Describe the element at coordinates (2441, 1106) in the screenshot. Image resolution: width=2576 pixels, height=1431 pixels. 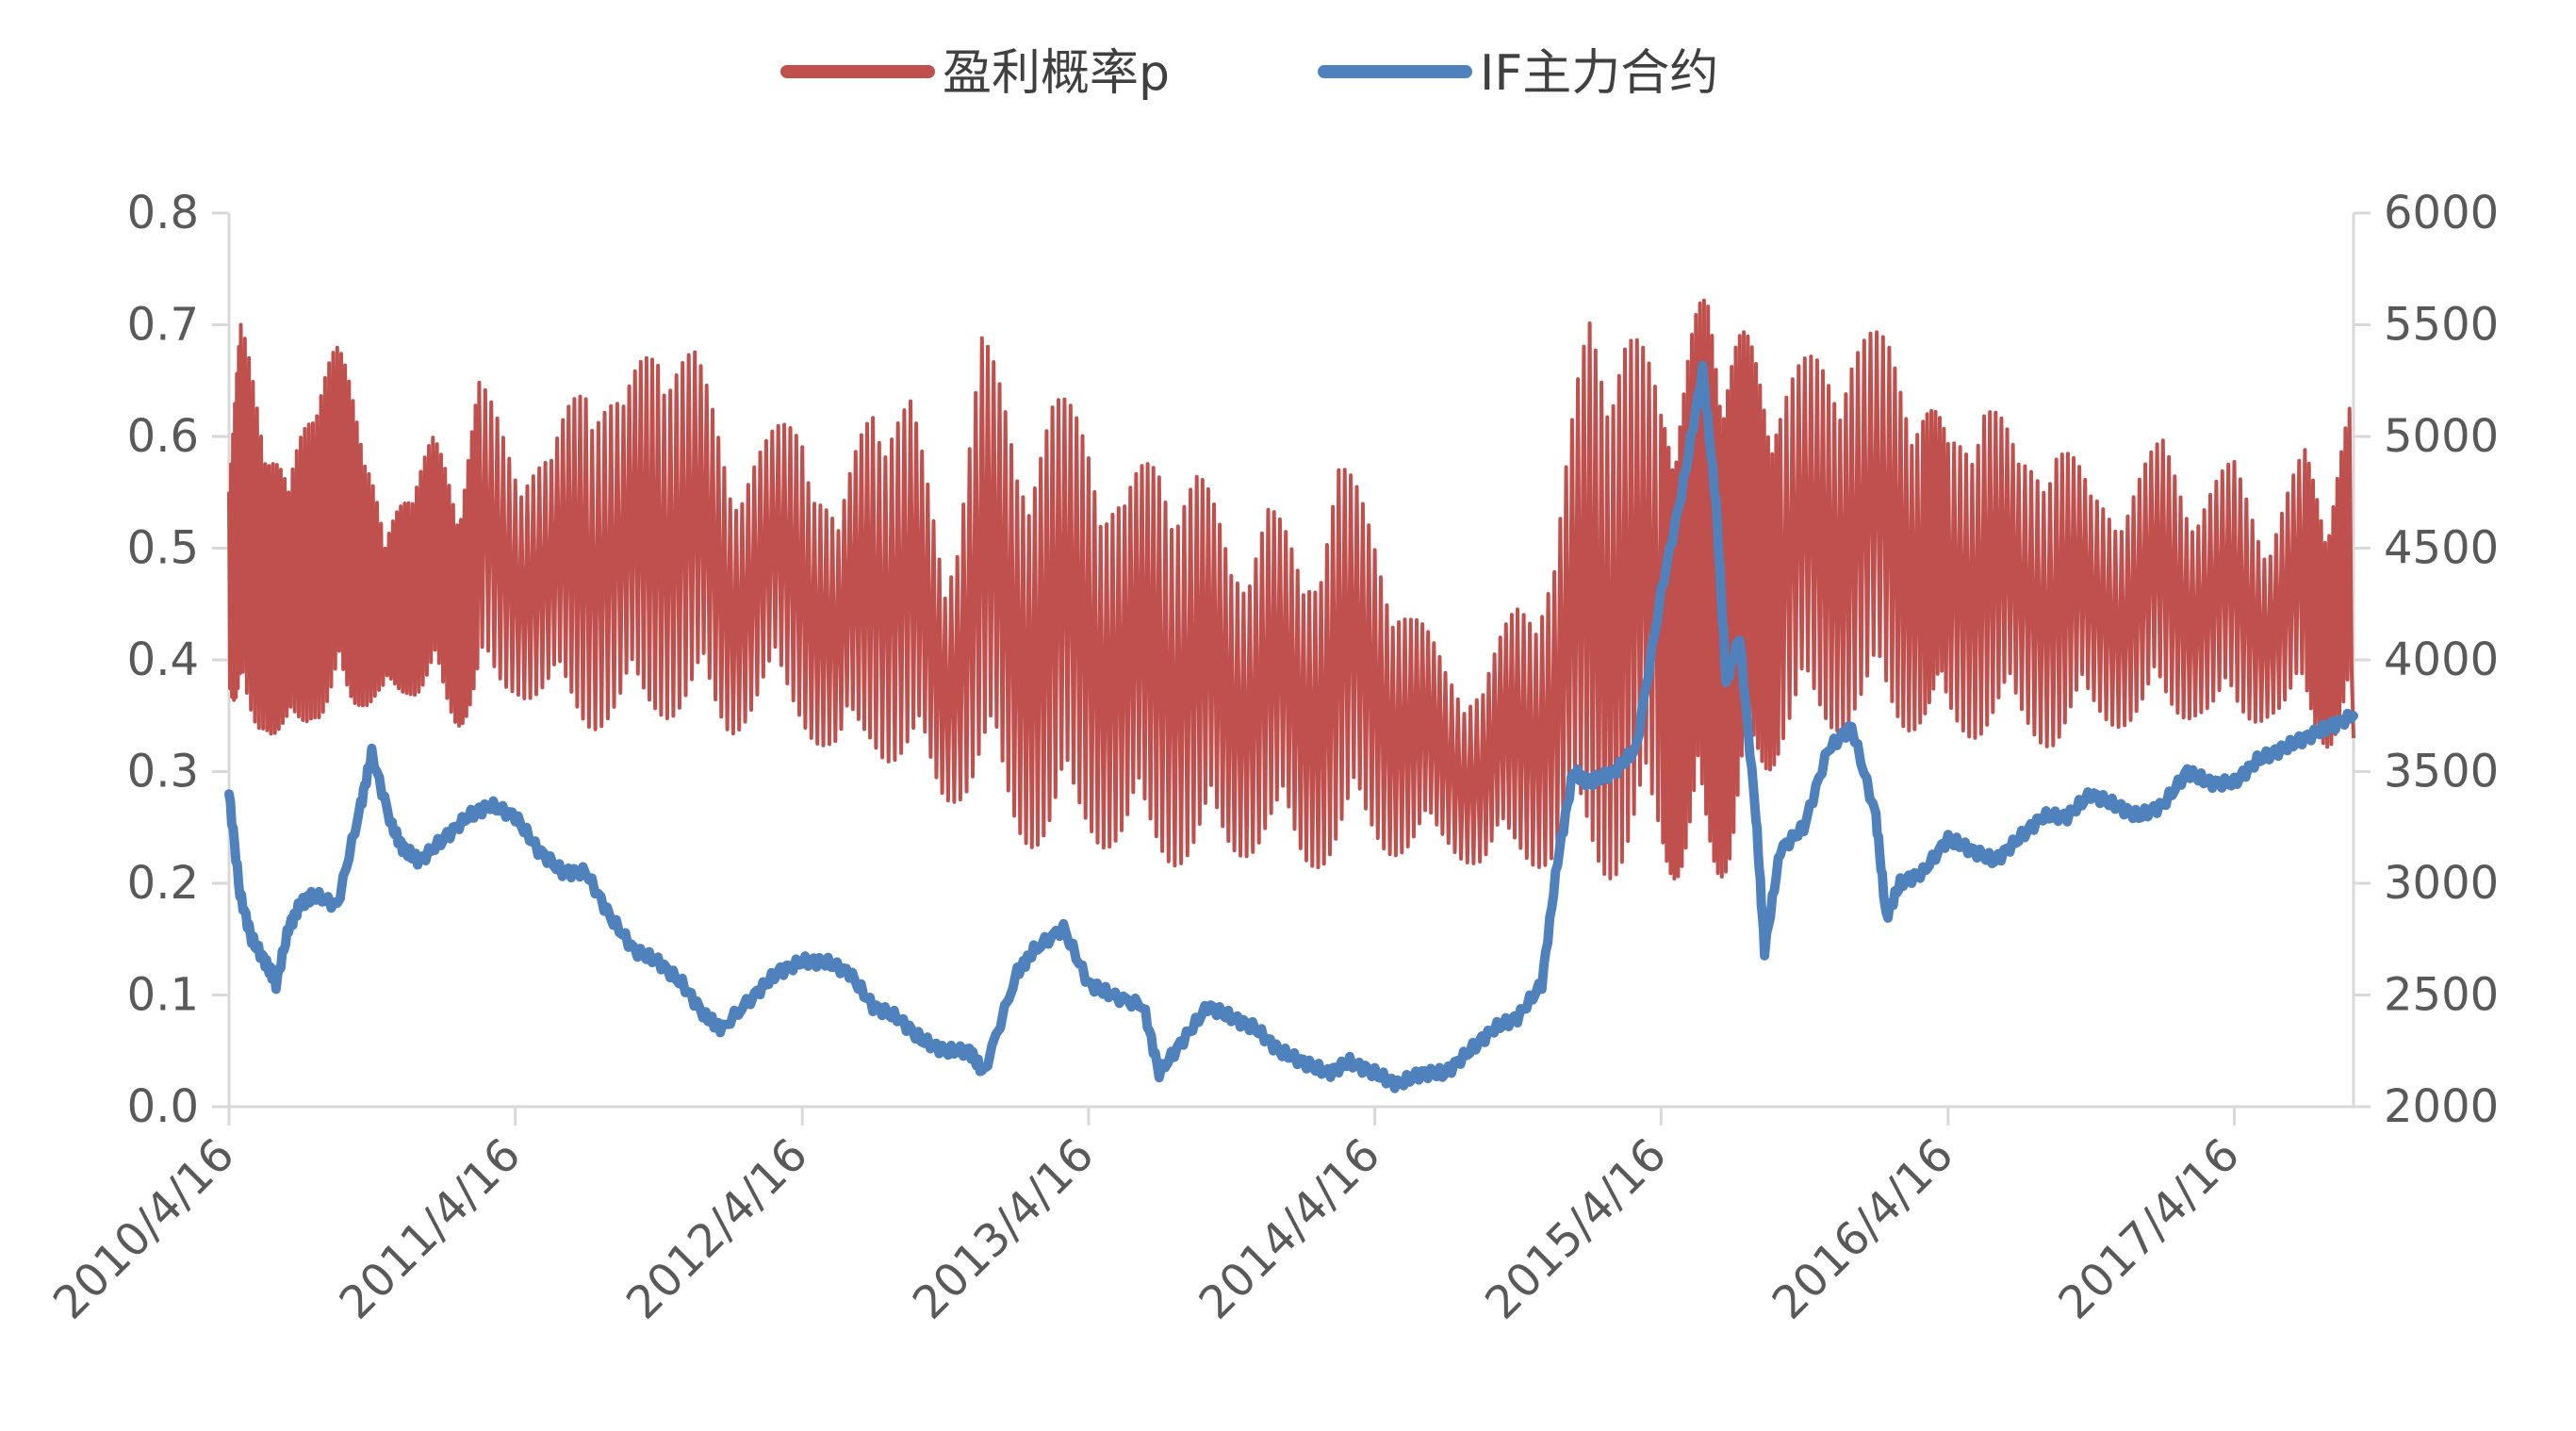
I see `y-right-tick-label: 2000` at that location.